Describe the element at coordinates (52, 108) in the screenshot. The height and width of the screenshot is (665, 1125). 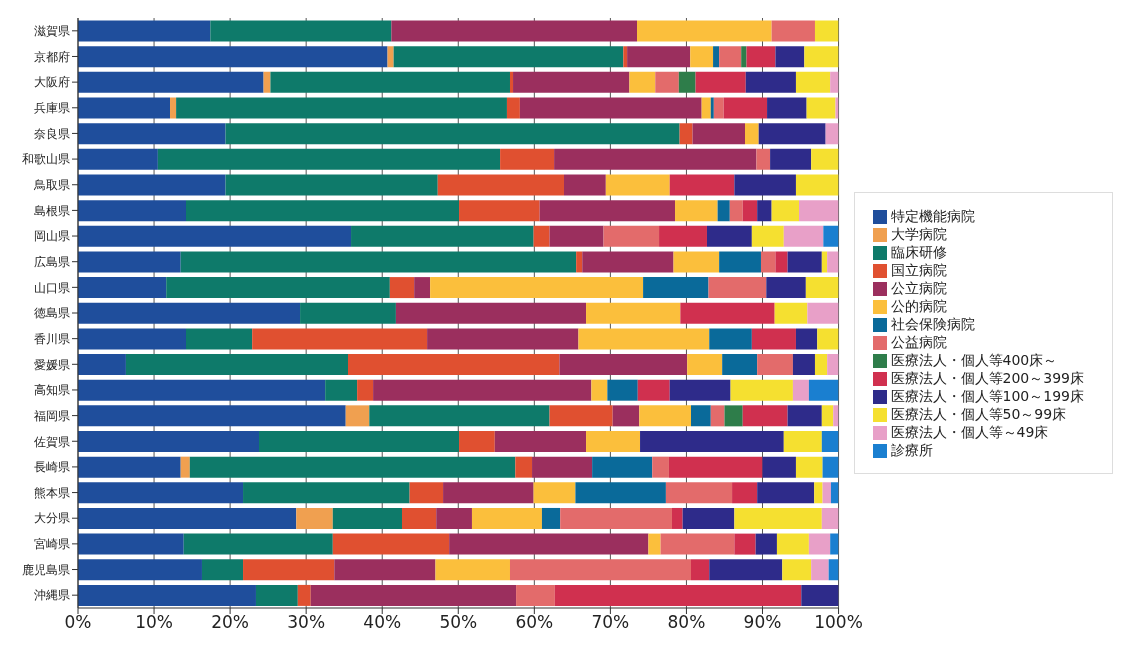
I see `y-tick-label: 兵庫県` at that location.